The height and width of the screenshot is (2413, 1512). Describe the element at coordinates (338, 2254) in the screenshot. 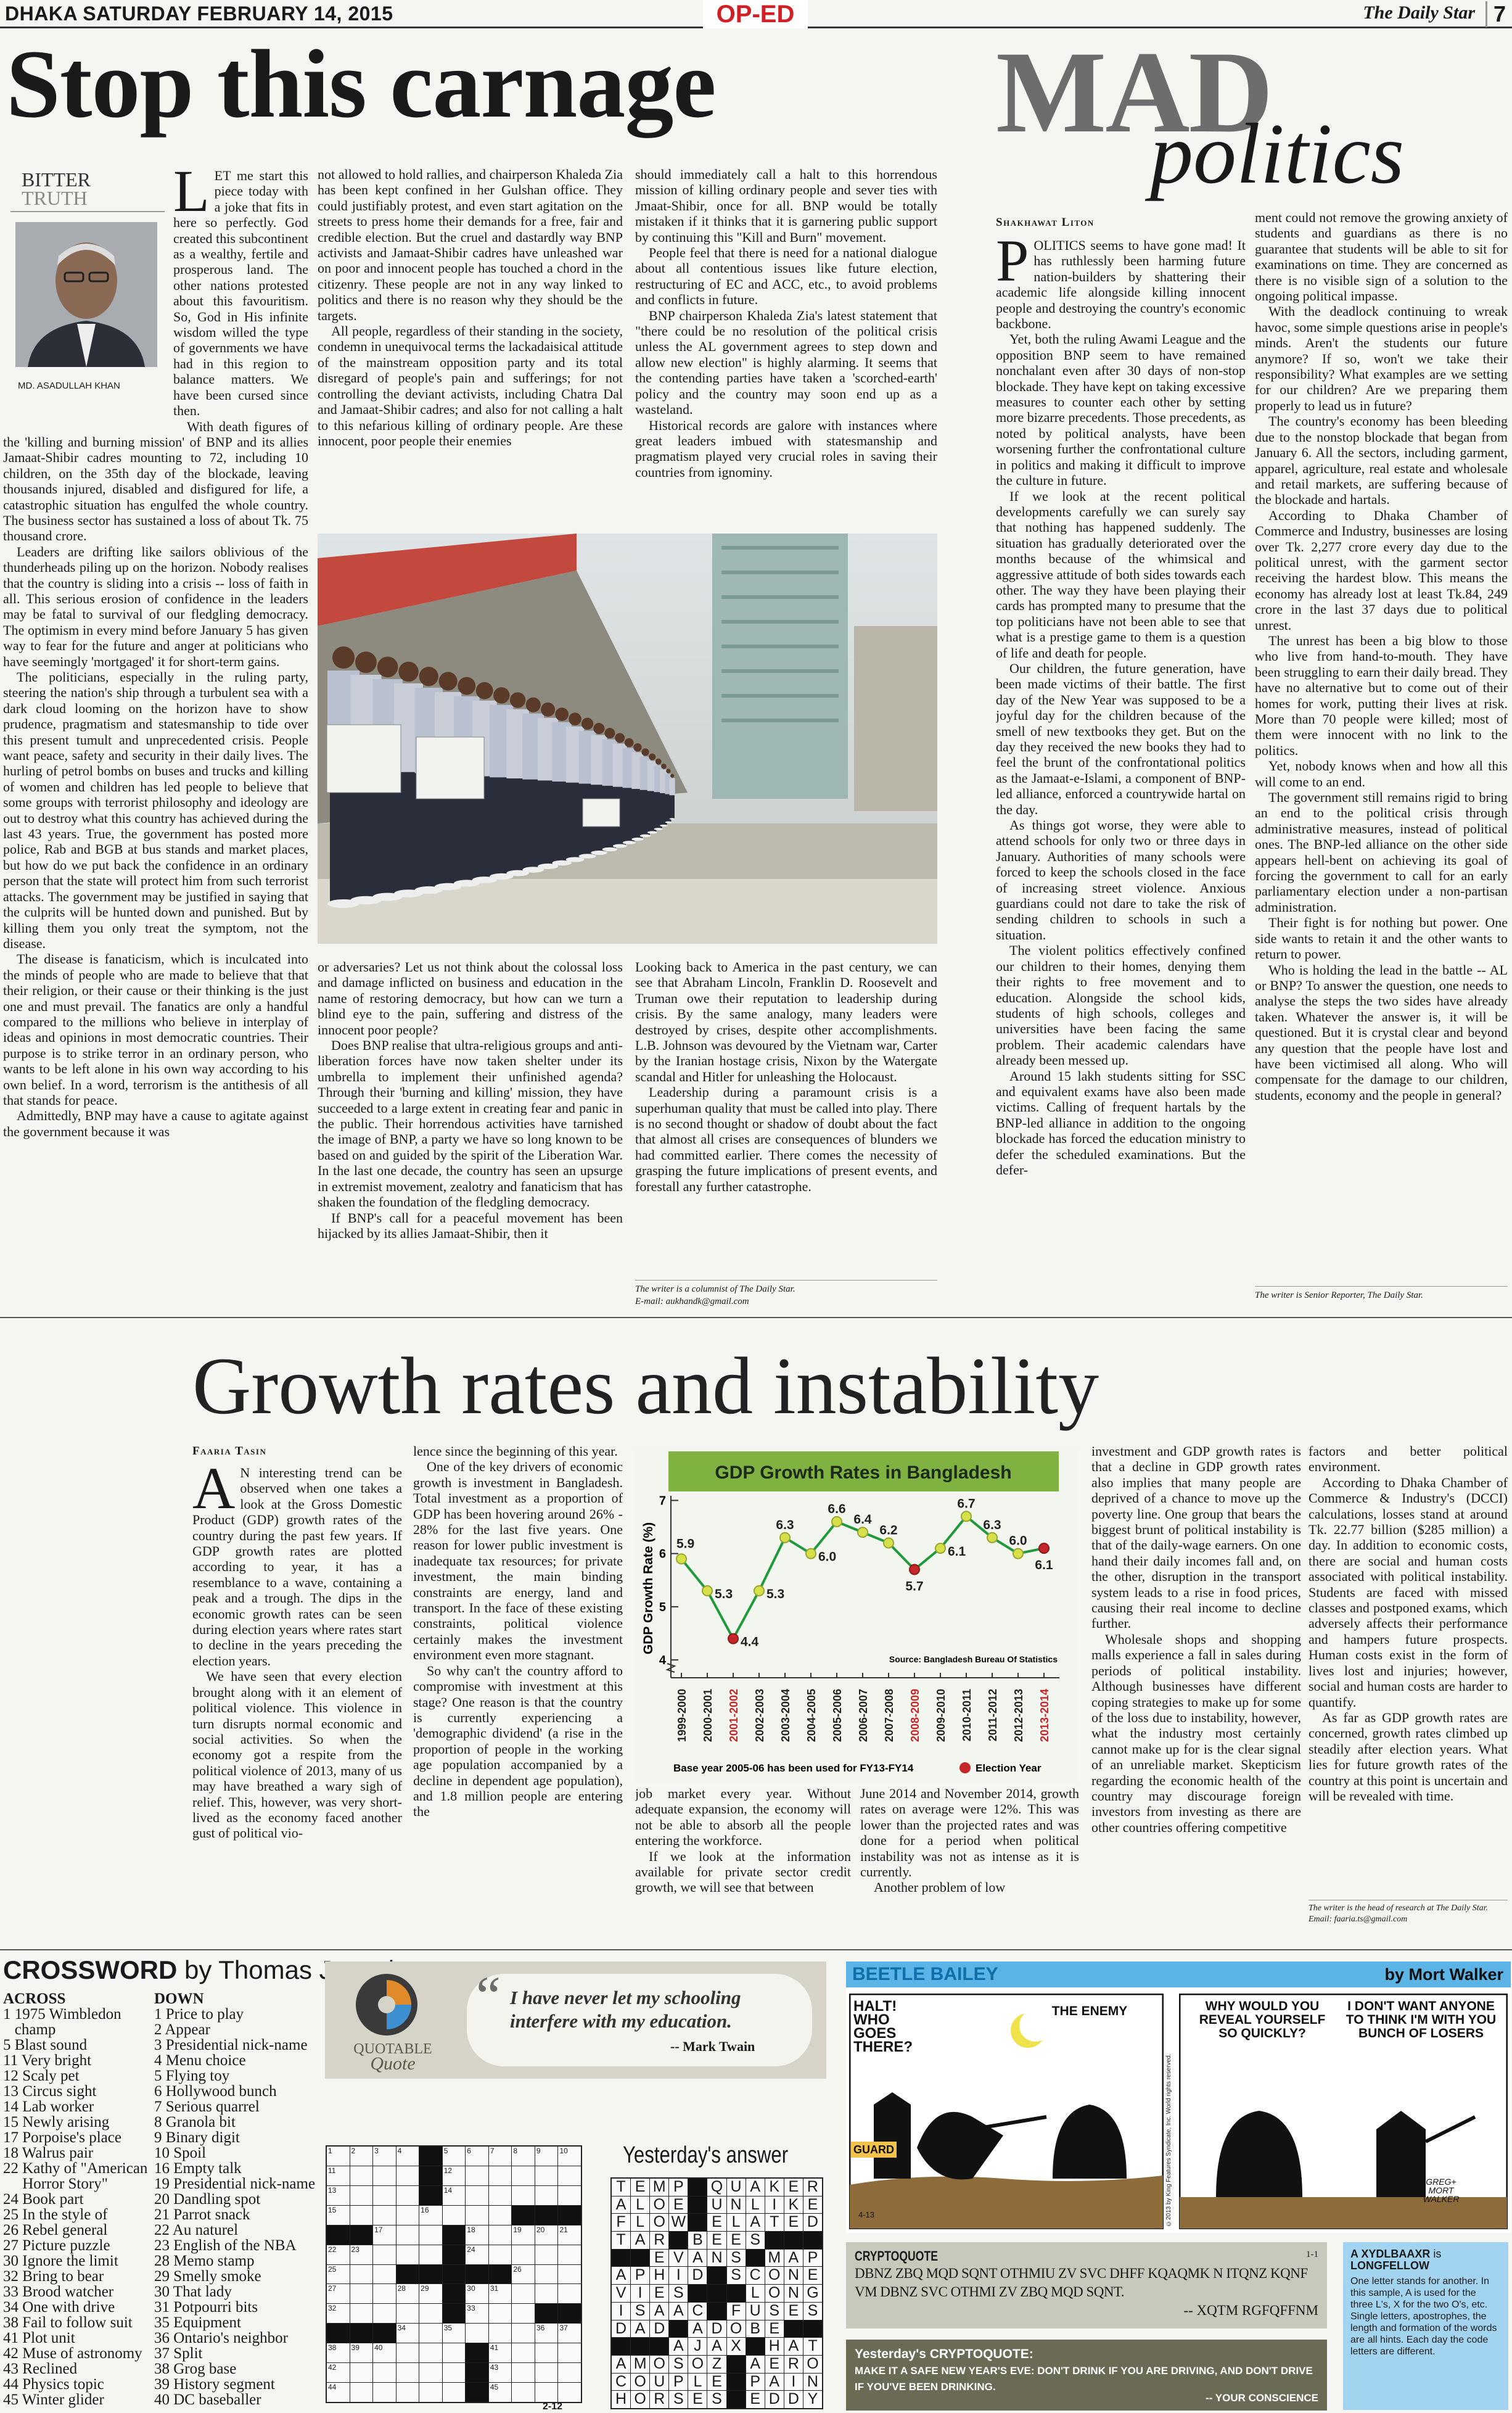

I see `crossword-cell: 22` at that location.